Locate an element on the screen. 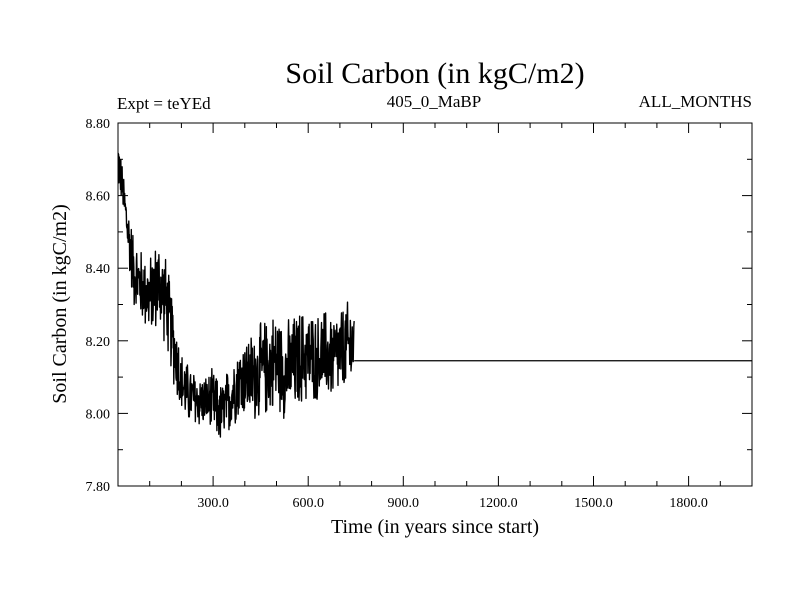 Image resolution: width=800 pixels, height=600 pixels. period-label: 405_0_MaBP is located at coordinates (434, 101).